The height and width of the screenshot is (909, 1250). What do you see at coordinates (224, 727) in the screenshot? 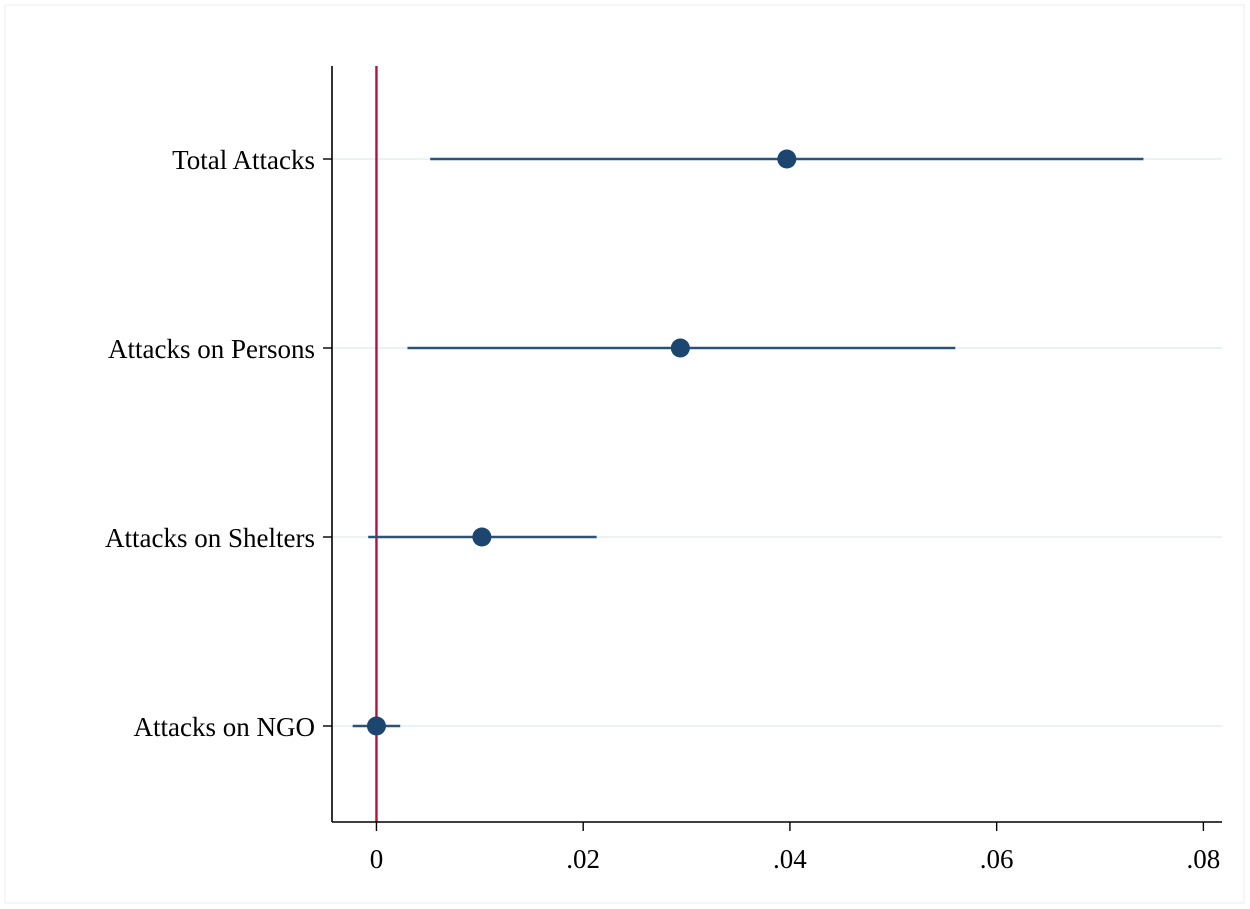
I see `y-tick-label-4: Attacks on NGO` at bounding box center [224, 727].